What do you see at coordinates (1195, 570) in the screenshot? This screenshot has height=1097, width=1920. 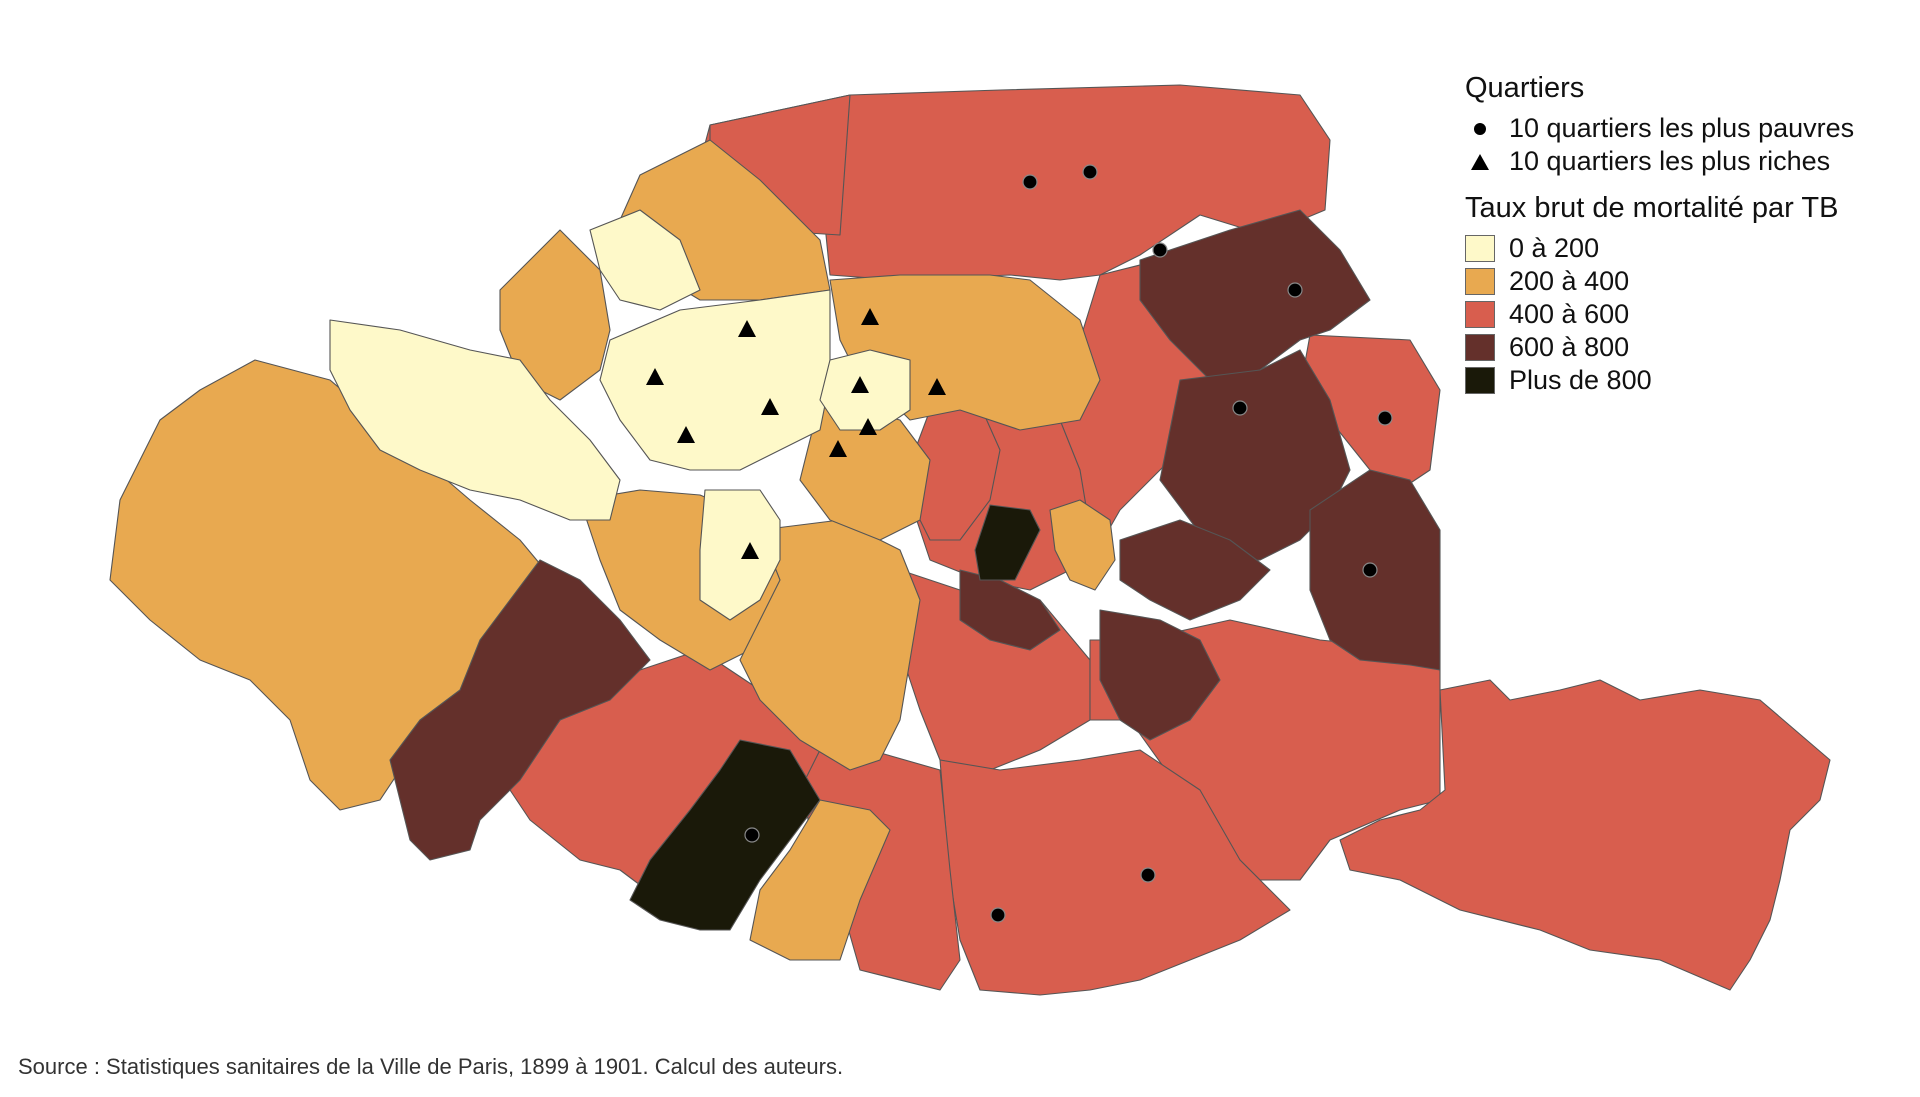 I see `quartier-11-a` at bounding box center [1195, 570].